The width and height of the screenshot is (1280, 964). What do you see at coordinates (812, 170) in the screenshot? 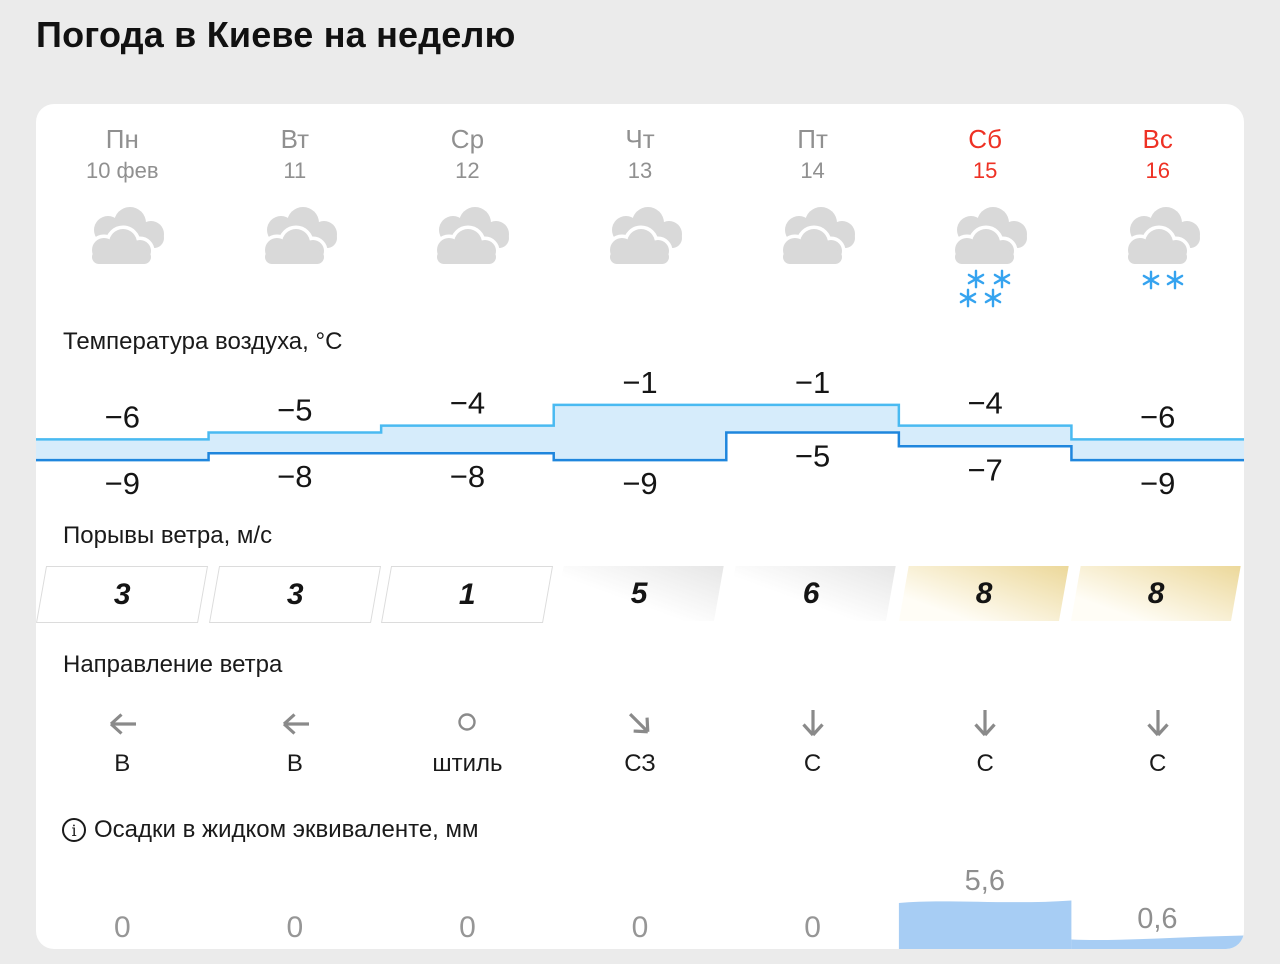
I see `day-date: 14` at bounding box center [812, 170].